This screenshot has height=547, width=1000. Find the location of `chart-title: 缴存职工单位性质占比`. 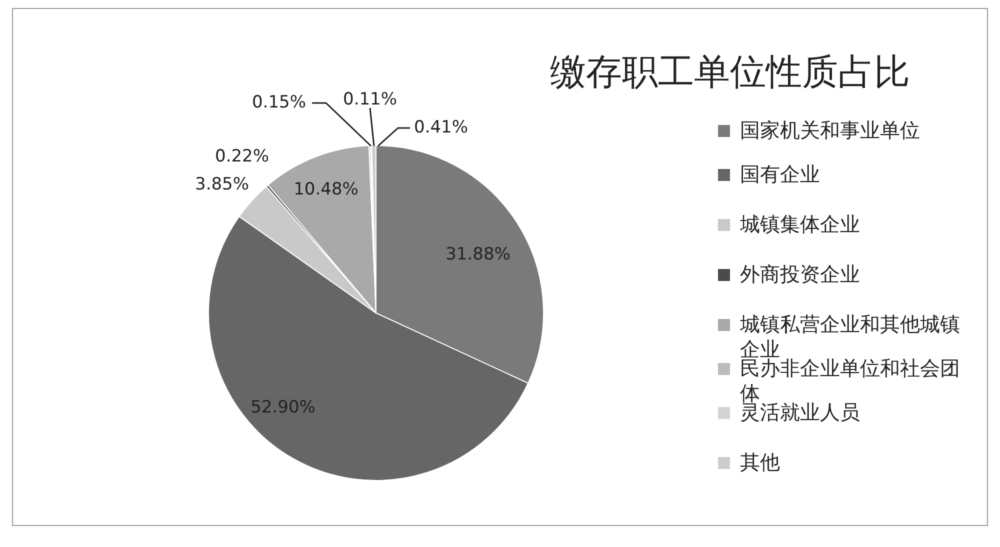

chart-title: 缴存职工单位性质占比 is located at coordinates (730, 73).